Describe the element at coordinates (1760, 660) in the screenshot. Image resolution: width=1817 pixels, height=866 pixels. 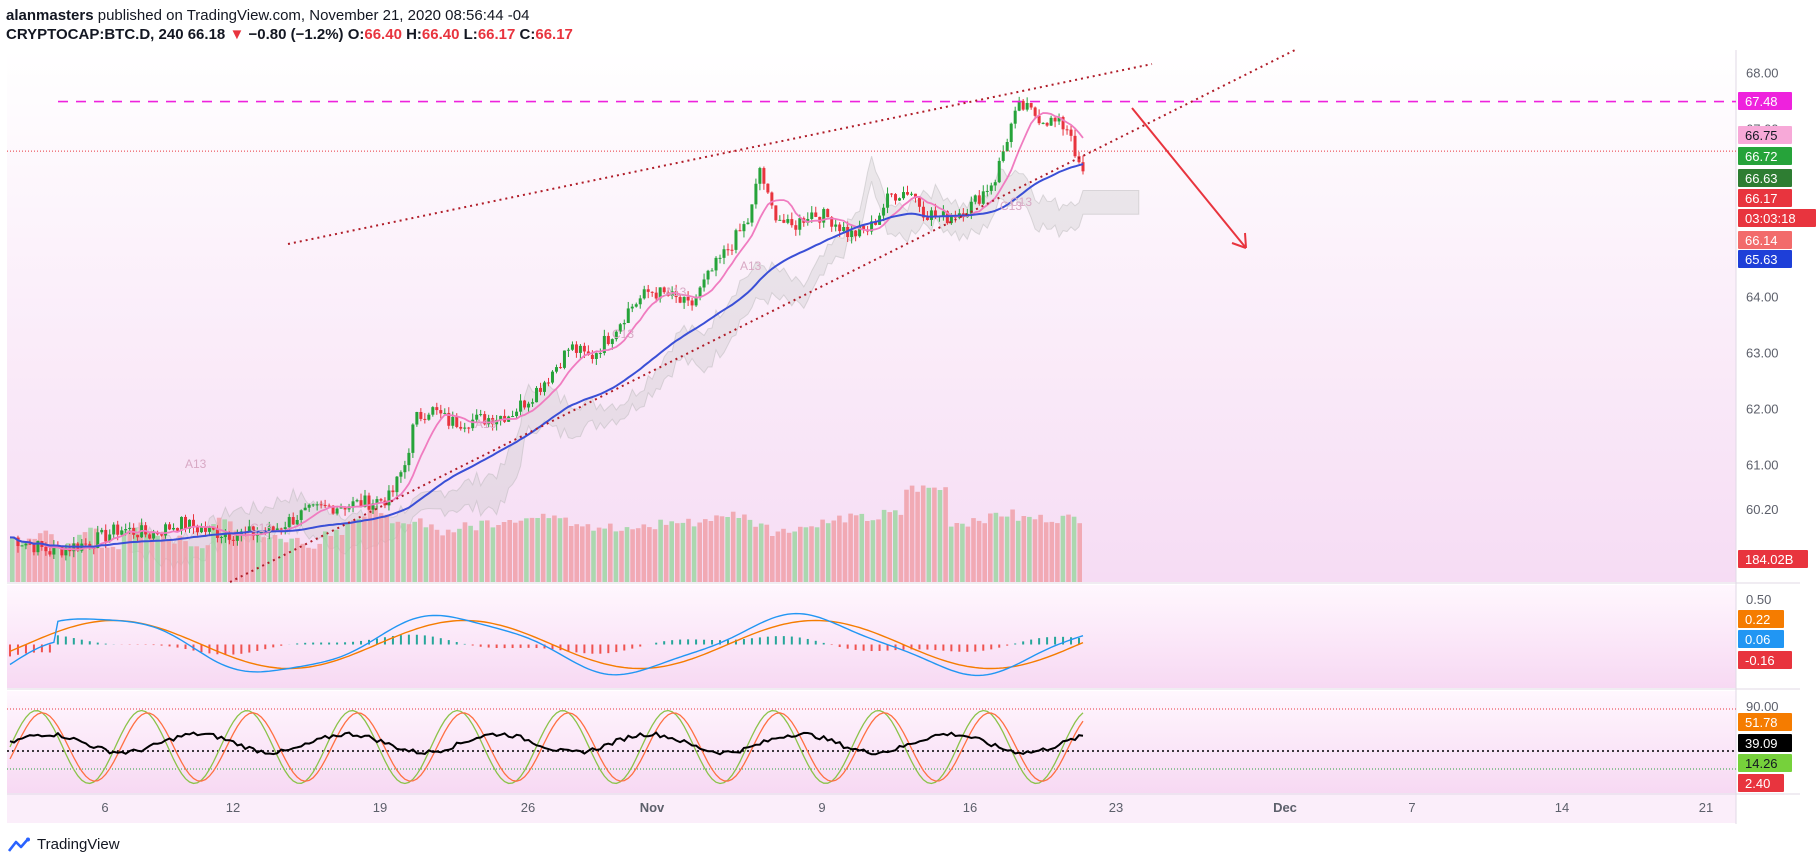
I see `macd-badge-text: -0.16` at that location.